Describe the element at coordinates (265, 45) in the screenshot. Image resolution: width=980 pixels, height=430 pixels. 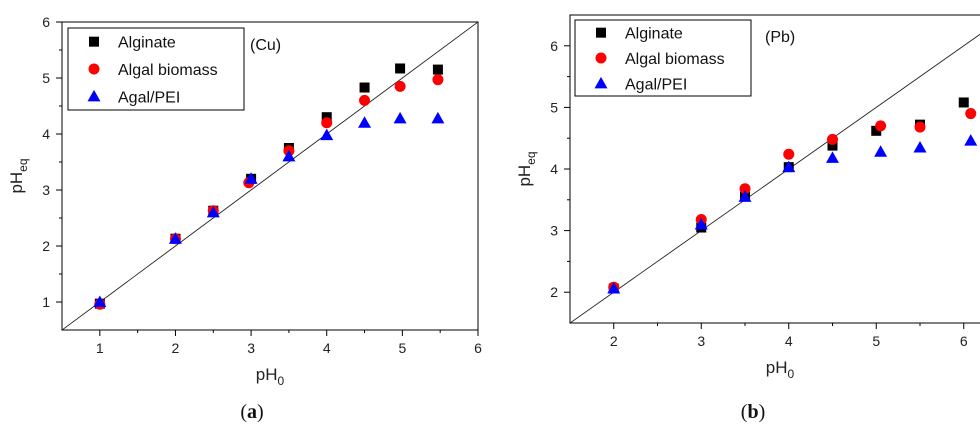
I see `panel-annotation: (Cu)` at that location.